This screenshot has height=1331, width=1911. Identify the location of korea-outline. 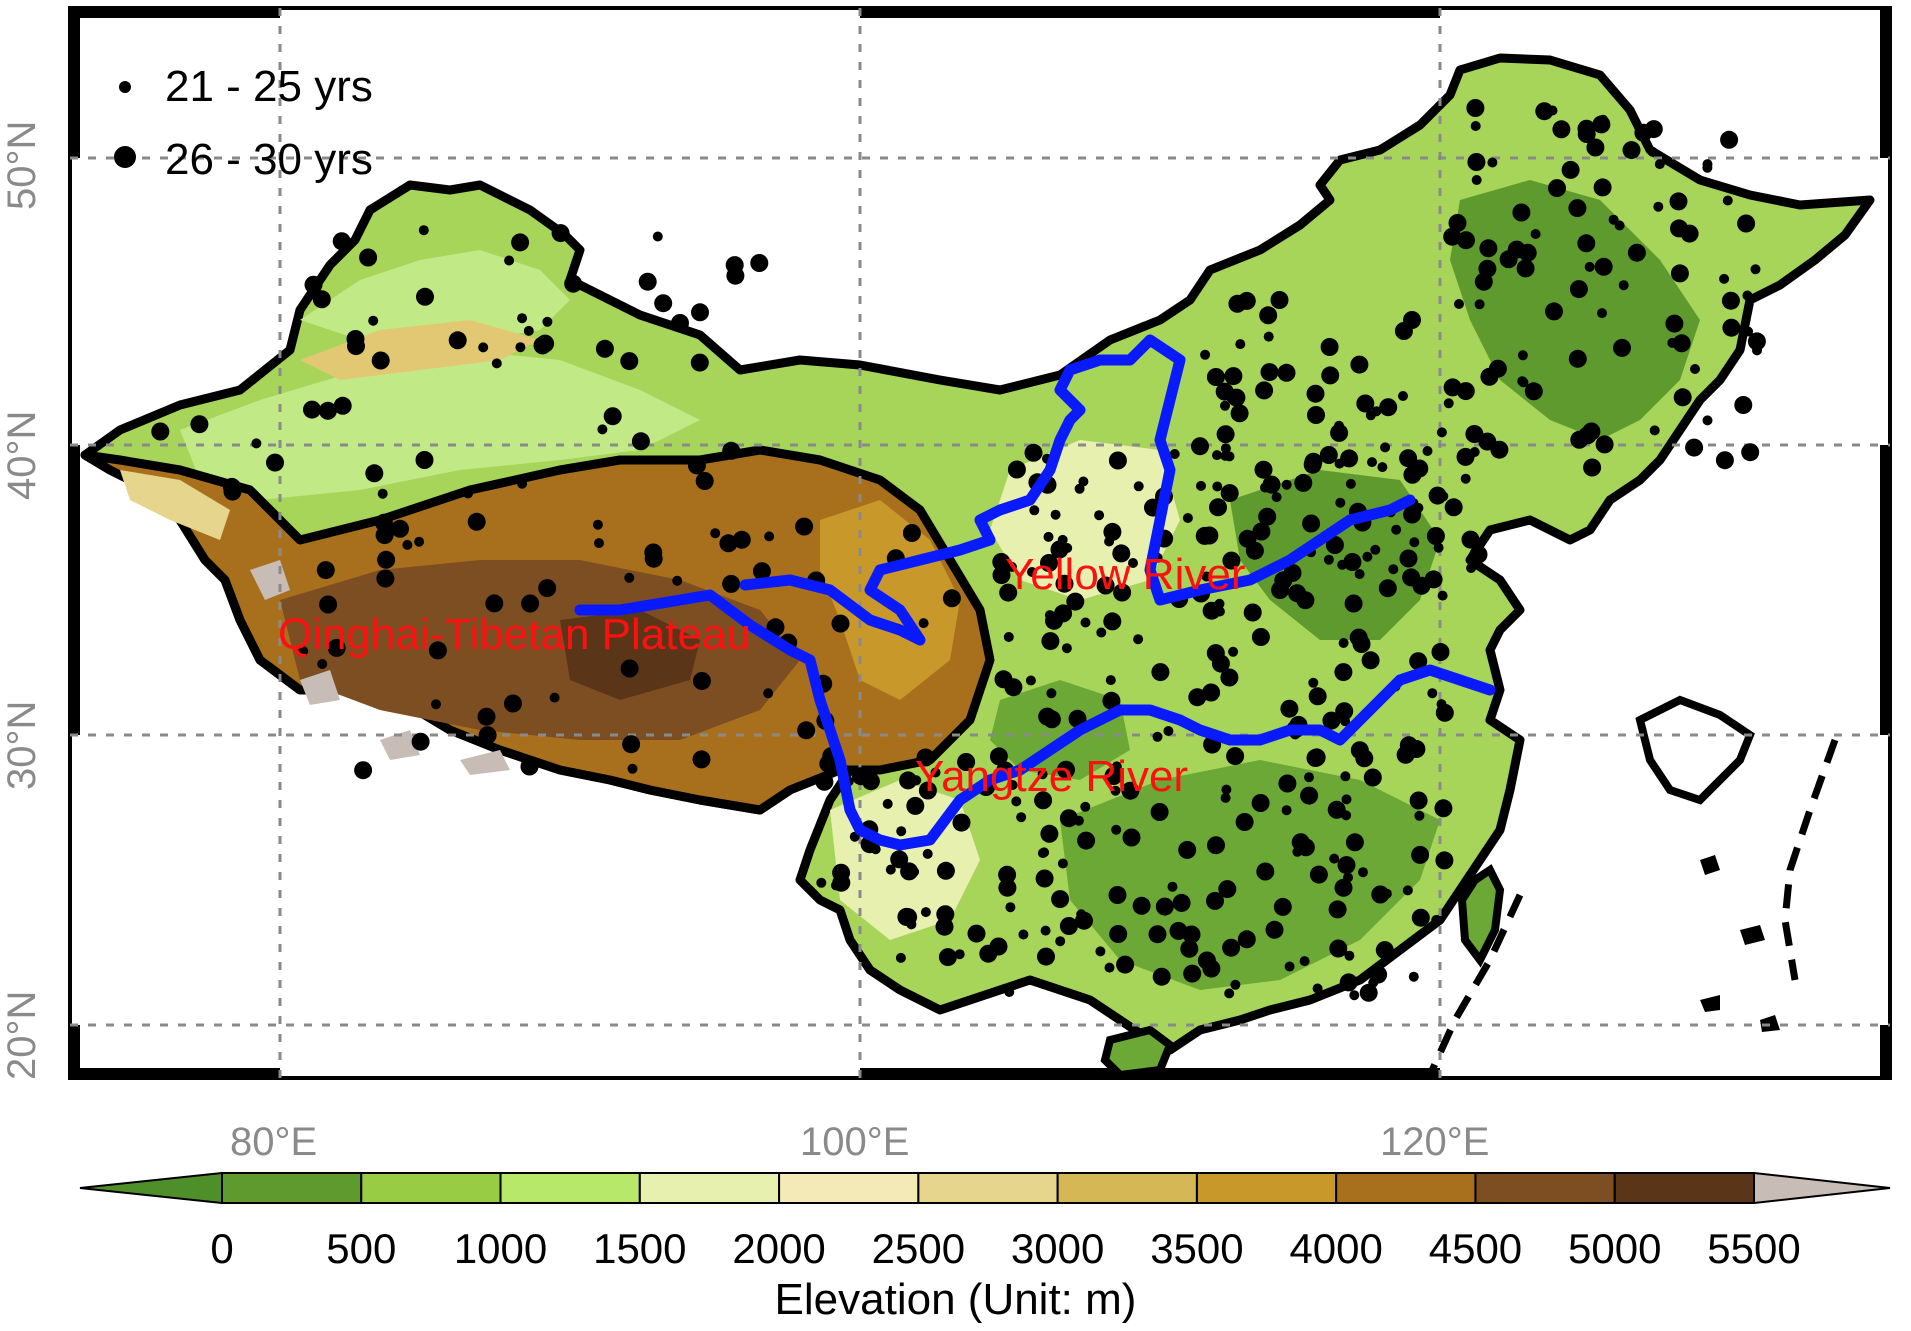
(1695, 750).